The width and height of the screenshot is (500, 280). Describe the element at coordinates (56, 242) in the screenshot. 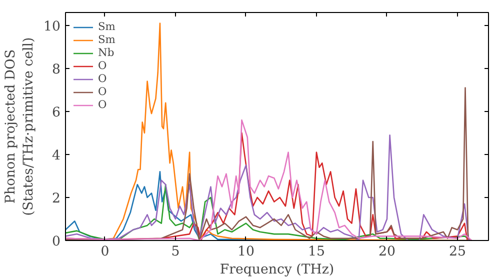

I see `y-tick-label: 0` at that location.